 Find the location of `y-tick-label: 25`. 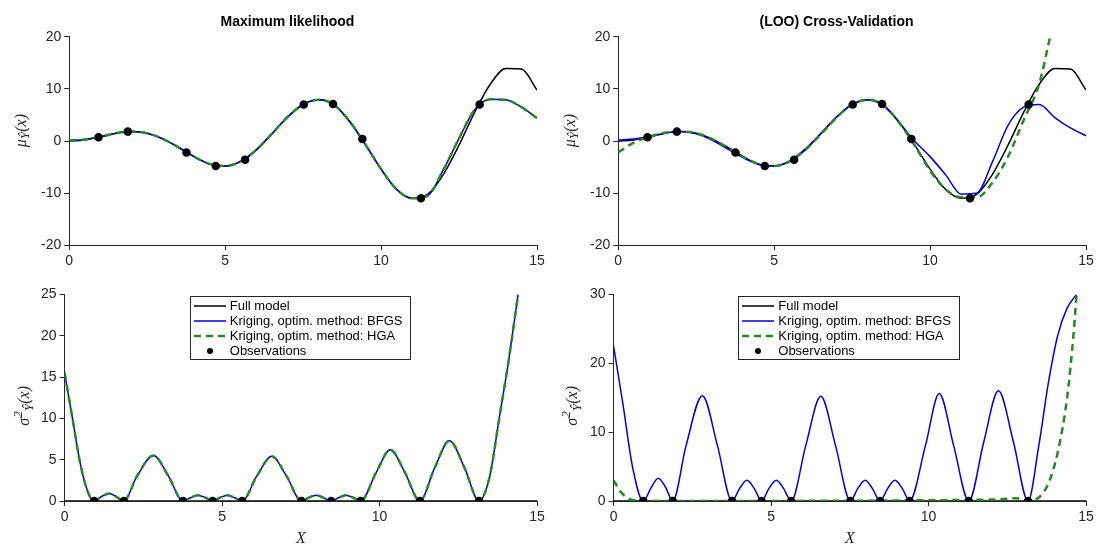

y-tick-label: 25 is located at coordinates (48, 293).